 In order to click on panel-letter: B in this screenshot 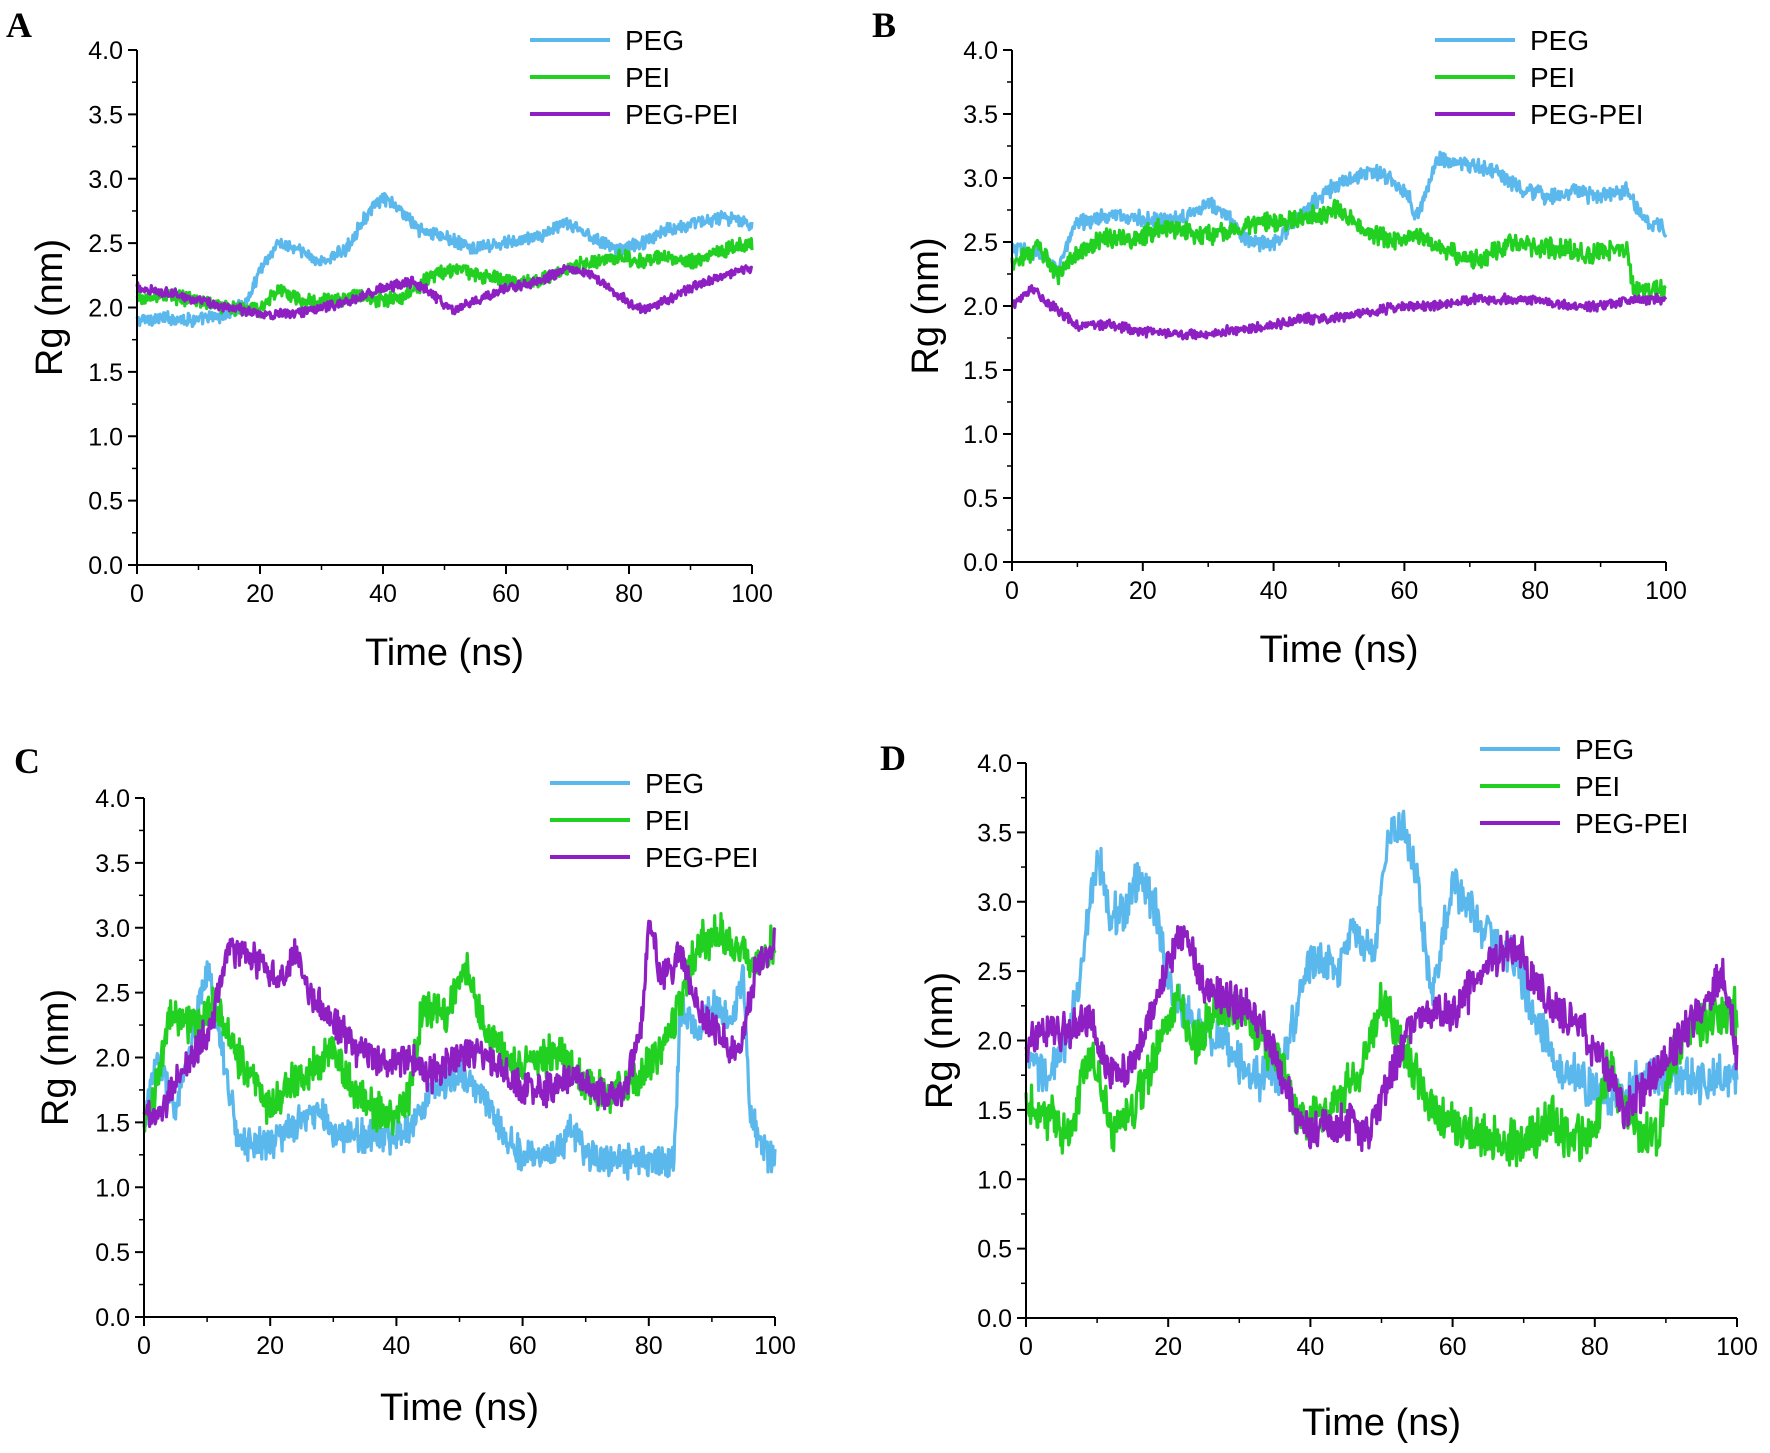, I will do `click(884, 25)`.